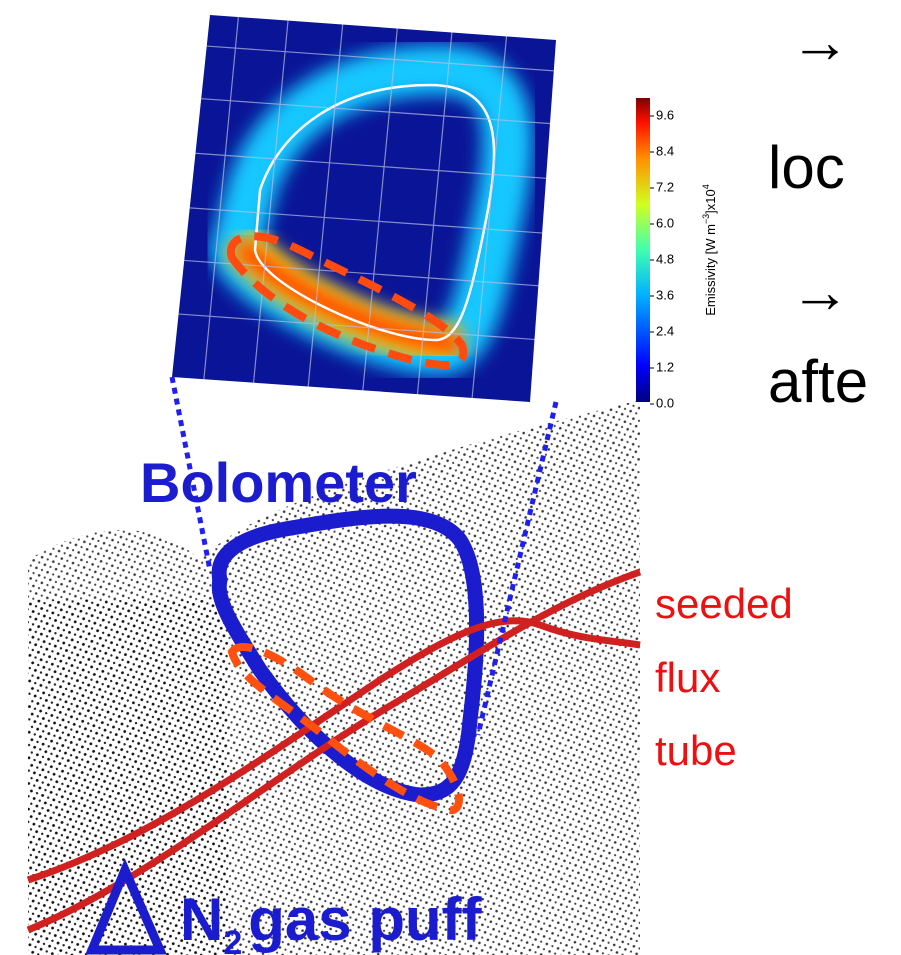 This screenshot has height=955, width=901. What do you see at coordinates (643, 250) in the screenshot?
I see `colorbar` at bounding box center [643, 250].